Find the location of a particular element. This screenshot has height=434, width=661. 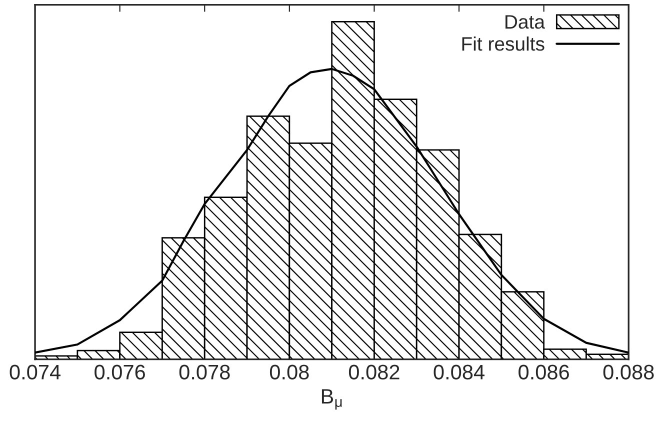

x-tick-label: 0.076 is located at coordinates (119, 372).